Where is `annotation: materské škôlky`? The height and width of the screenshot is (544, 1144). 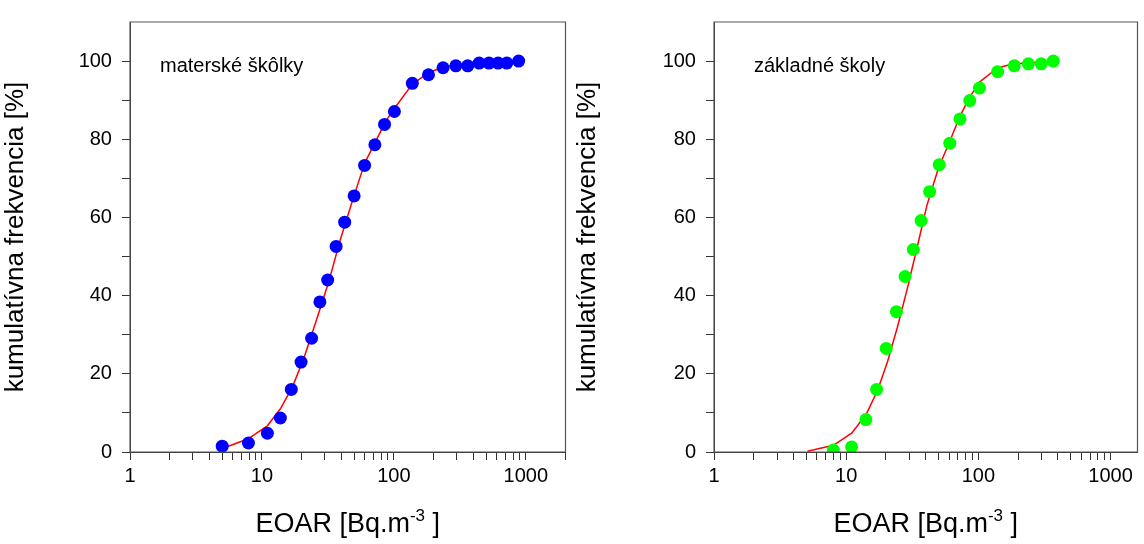
annotation: materské škôlky is located at coordinates (232, 65).